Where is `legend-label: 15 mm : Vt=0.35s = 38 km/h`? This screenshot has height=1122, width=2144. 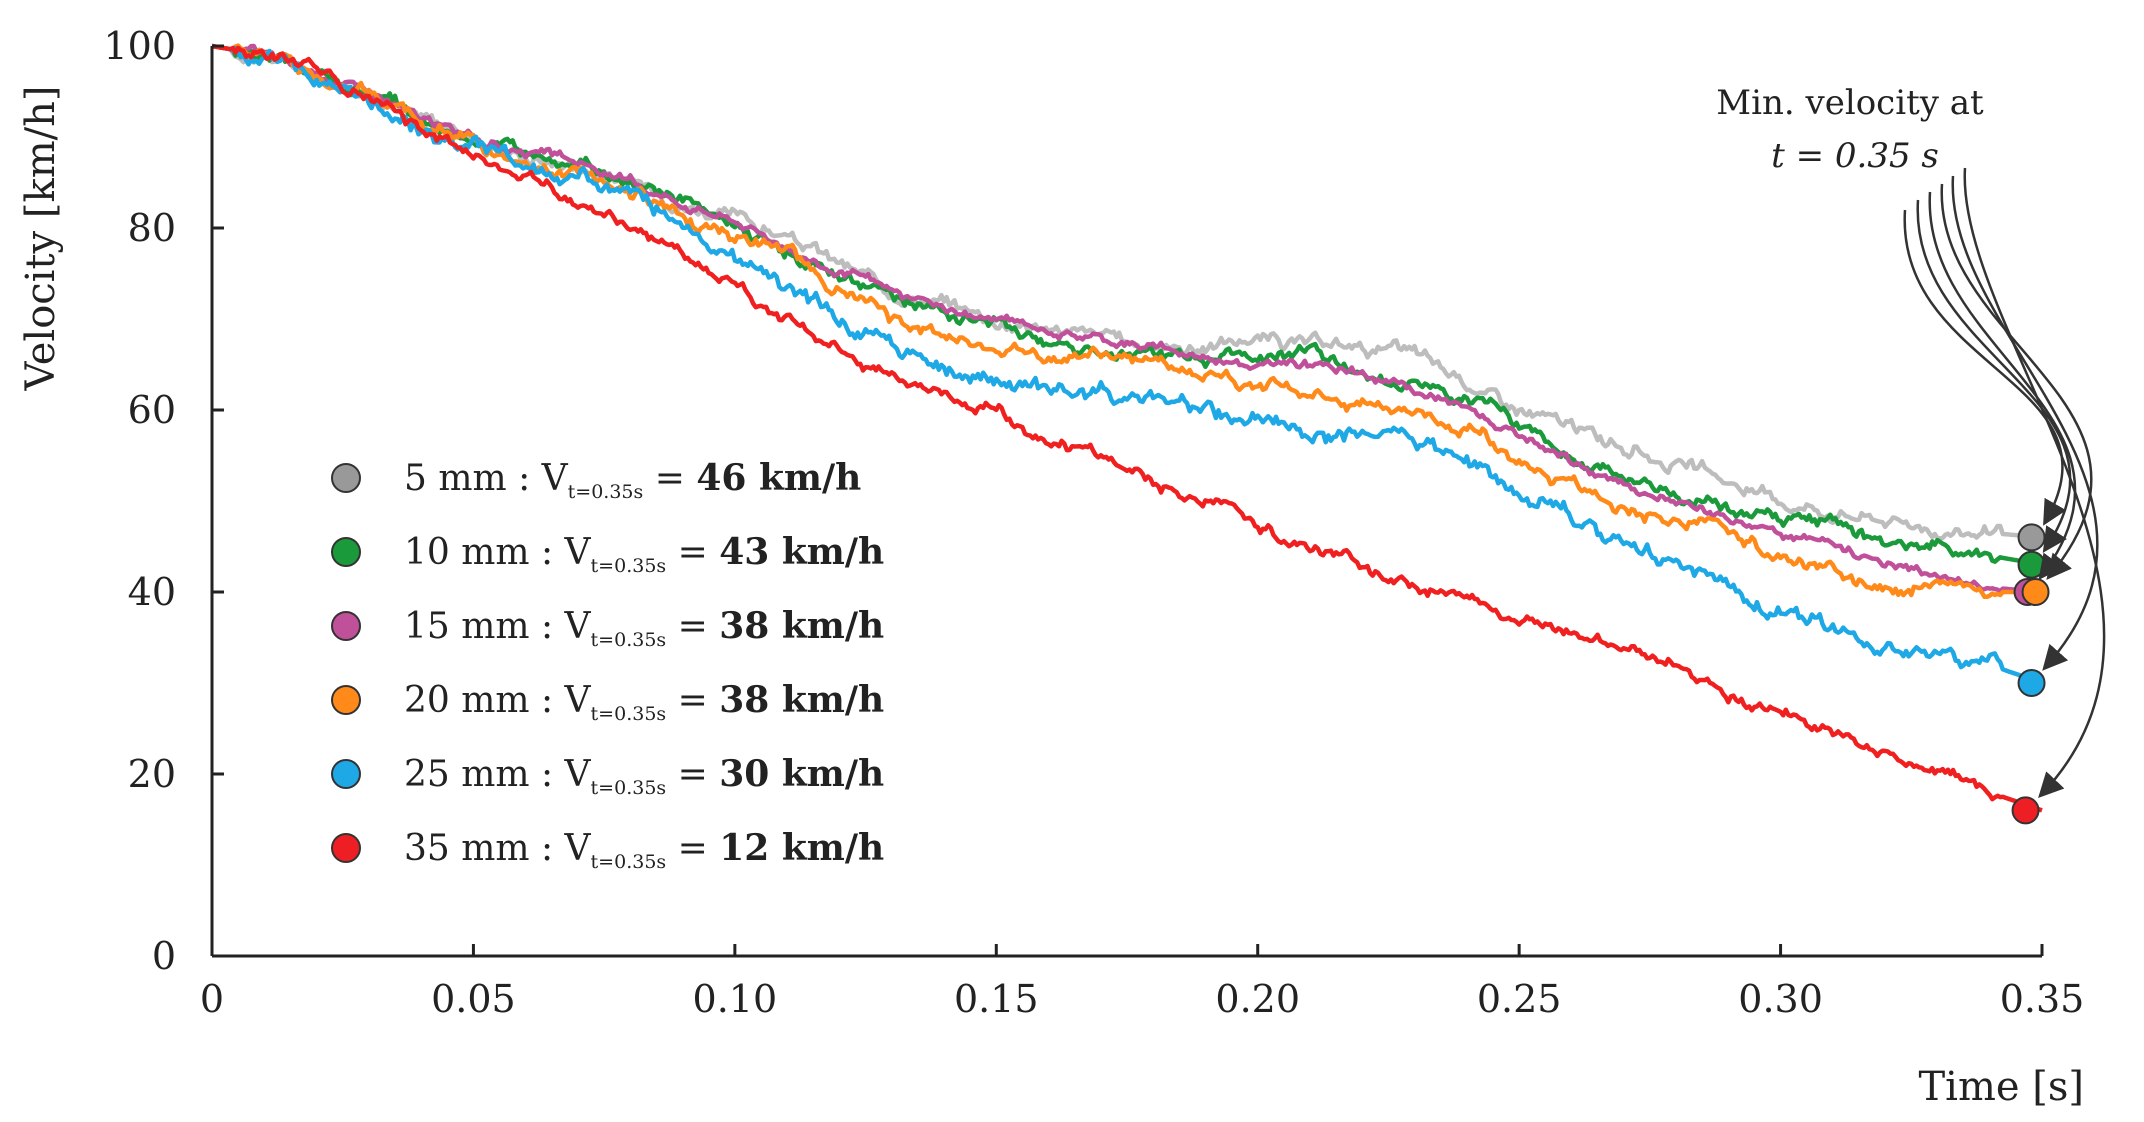
legend-label: 15 mm : Vt=0.35s = 38 km/h is located at coordinates (644, 628).